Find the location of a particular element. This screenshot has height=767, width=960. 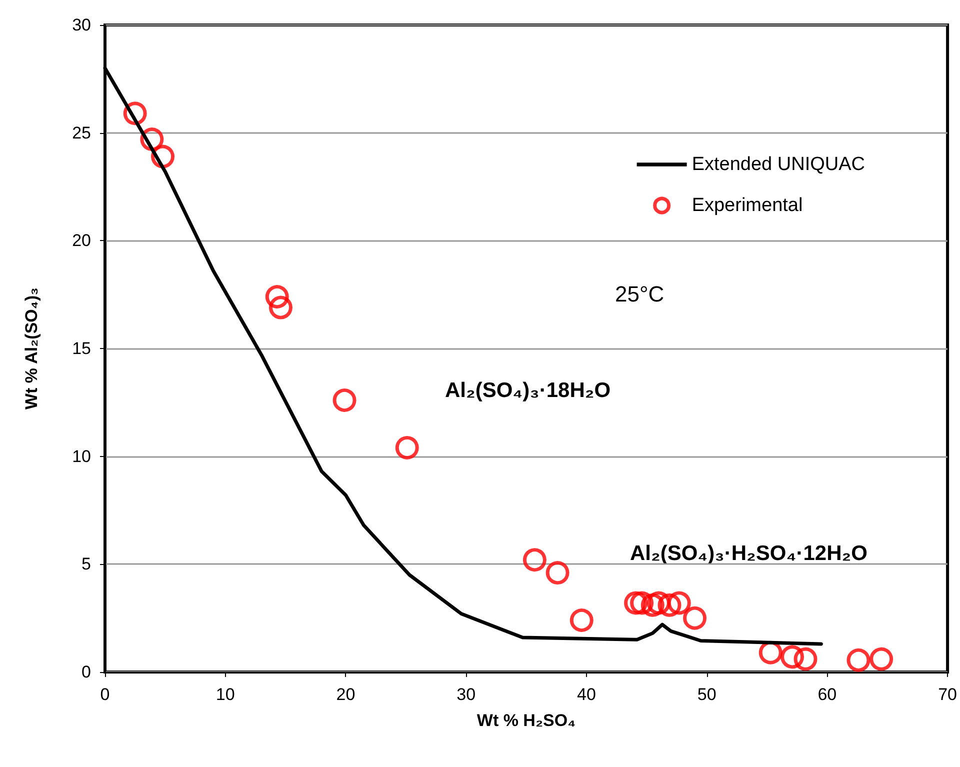

annotation: 25°C is located at coordinates (639, 294).